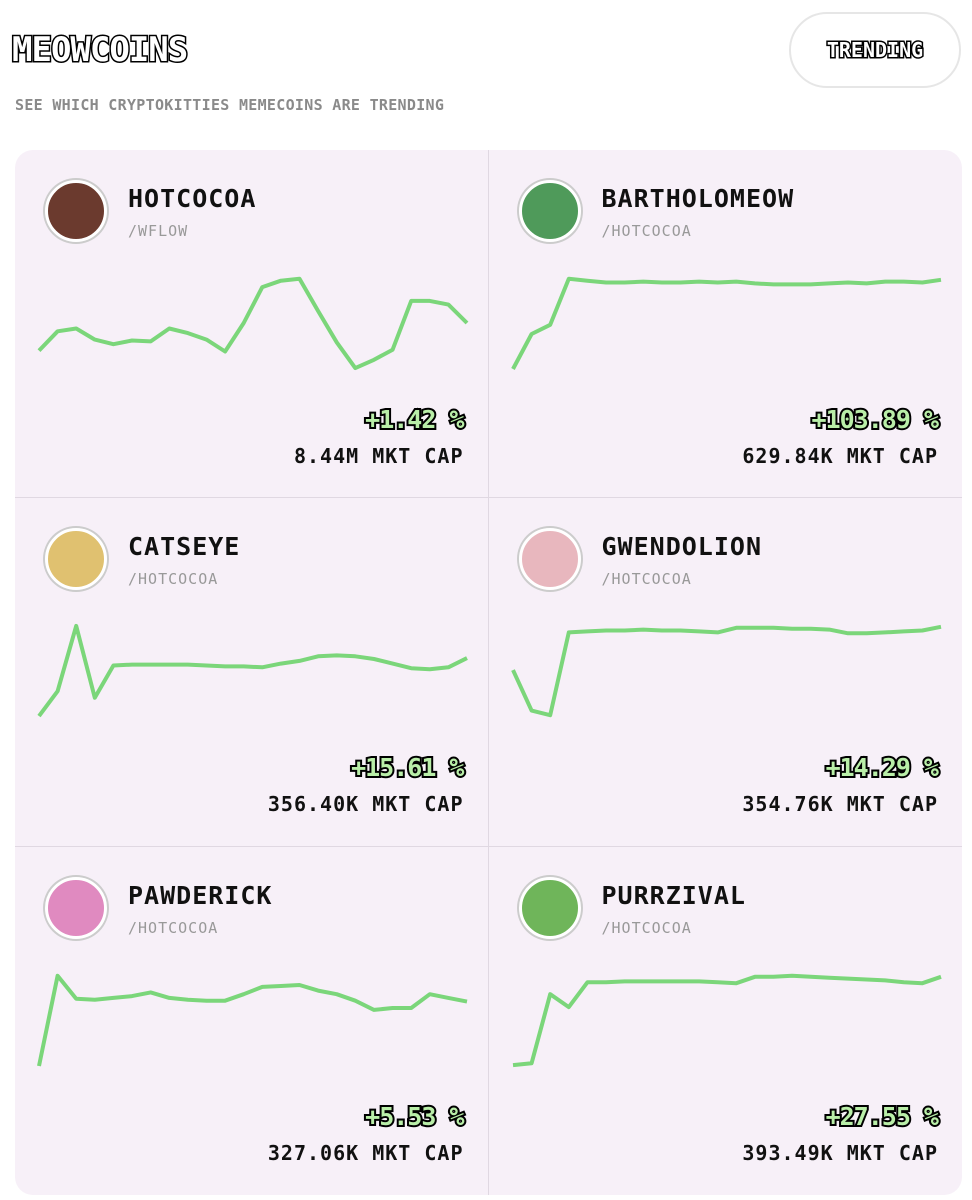 Image resolution: width=972 pixels, height=1200 pixels. Describe the element at coordinates (840, 804) in the screenshot. I see `market-cap: 354.76K MKT CAP` at that location.